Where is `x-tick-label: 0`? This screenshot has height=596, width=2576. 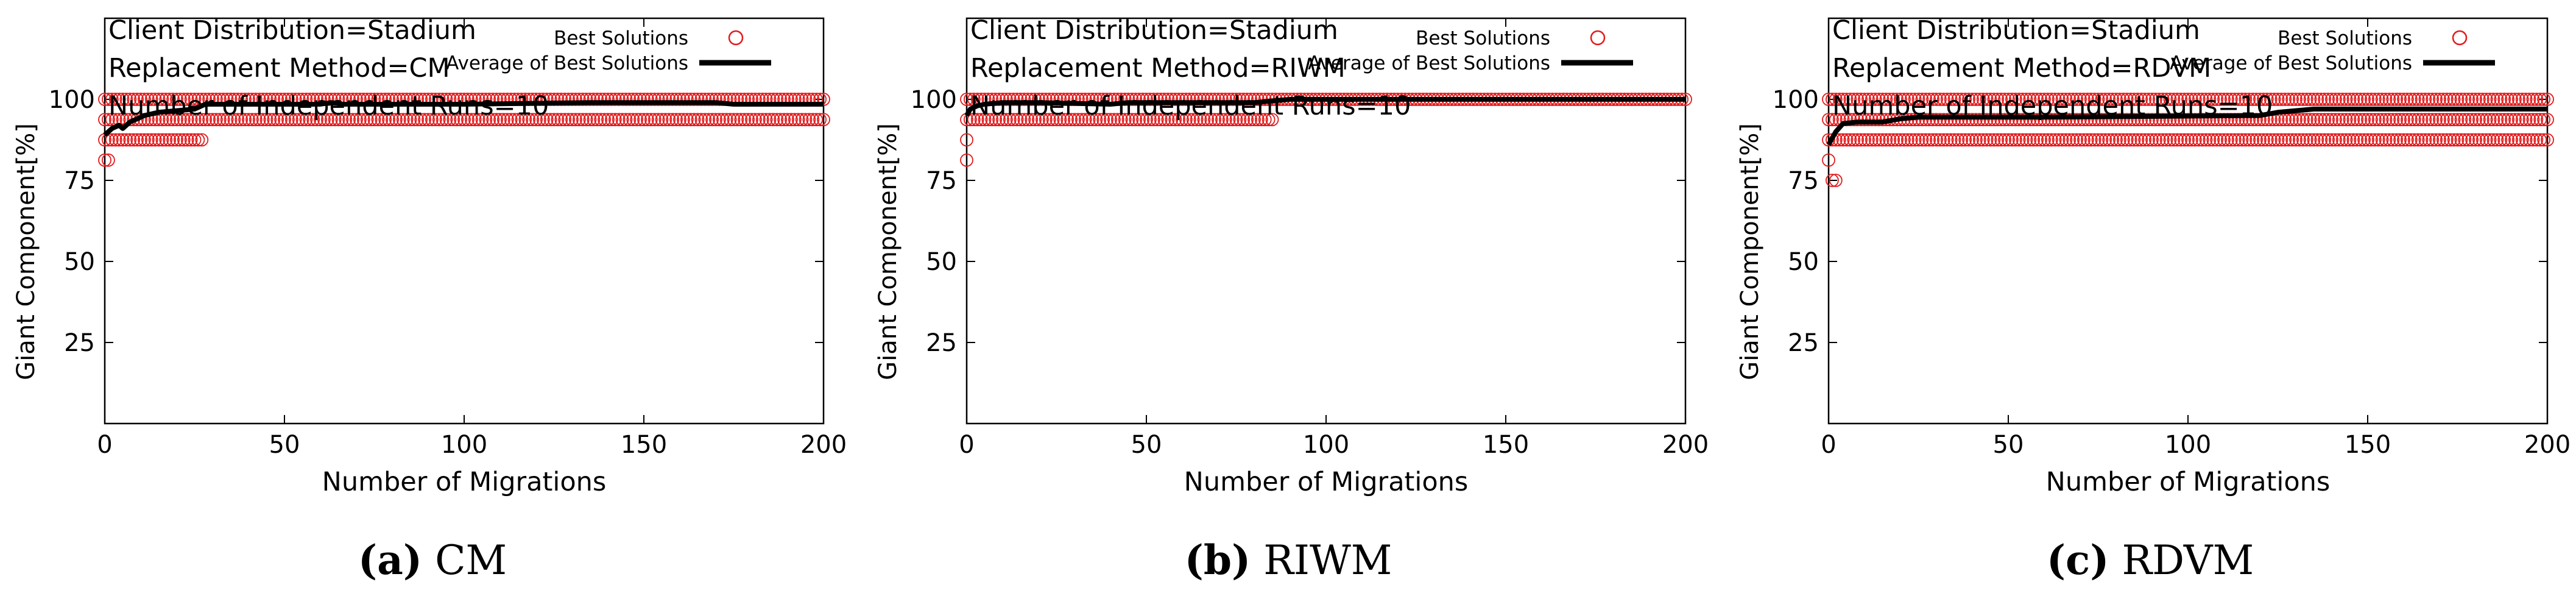
x-tick-label: 0 is located at coordinates (104, 445).